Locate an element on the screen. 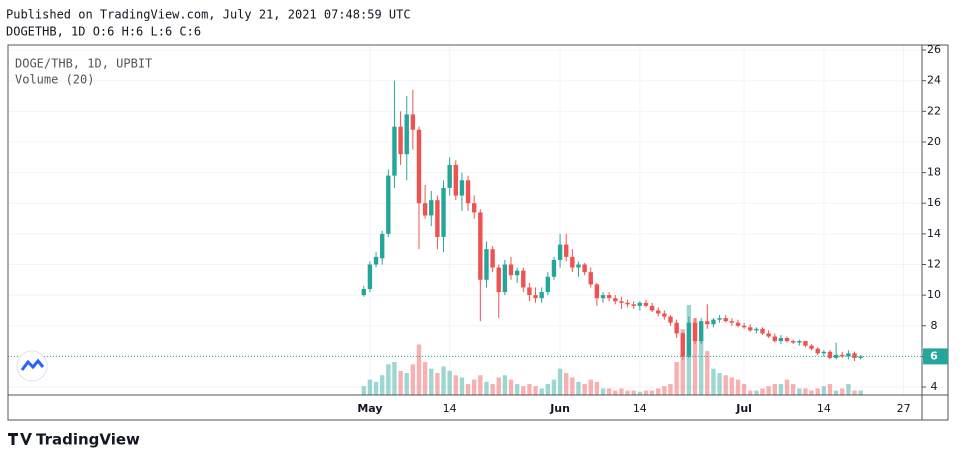  y-tick-label: 8 is located at coordinates (934, 325).